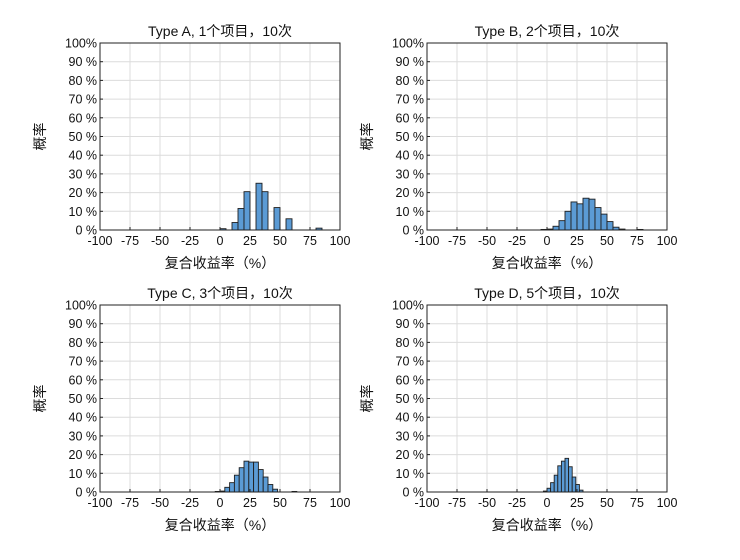 This screenshot has width=740, height=560. I want to click on chart-title: Type A, 1个项目，10次, so click(220, 31).